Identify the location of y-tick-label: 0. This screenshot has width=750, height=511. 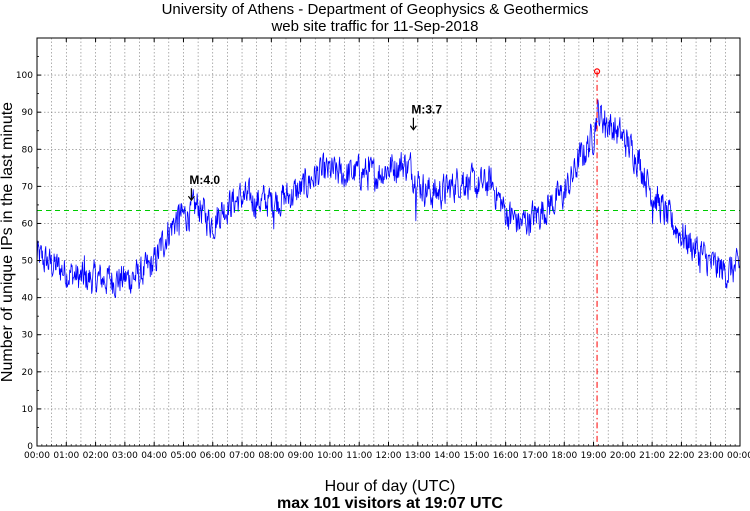
(30, 447).